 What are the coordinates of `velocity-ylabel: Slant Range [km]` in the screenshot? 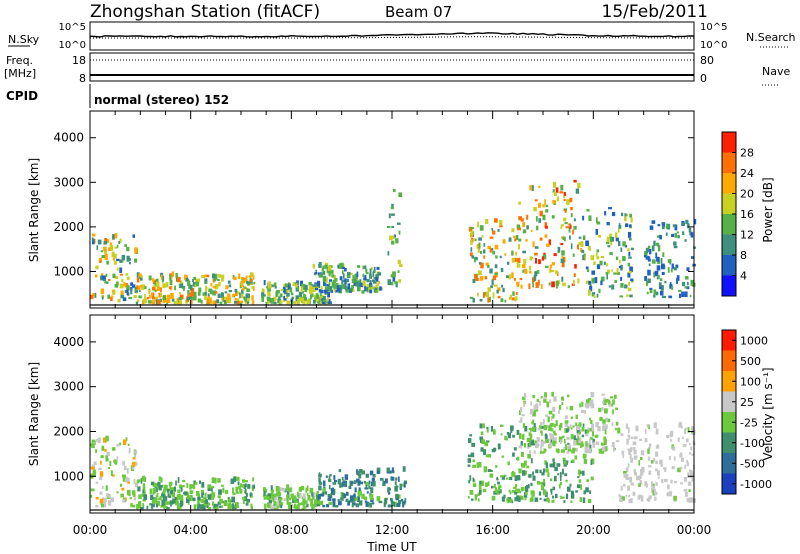 It's located at (34, 414).